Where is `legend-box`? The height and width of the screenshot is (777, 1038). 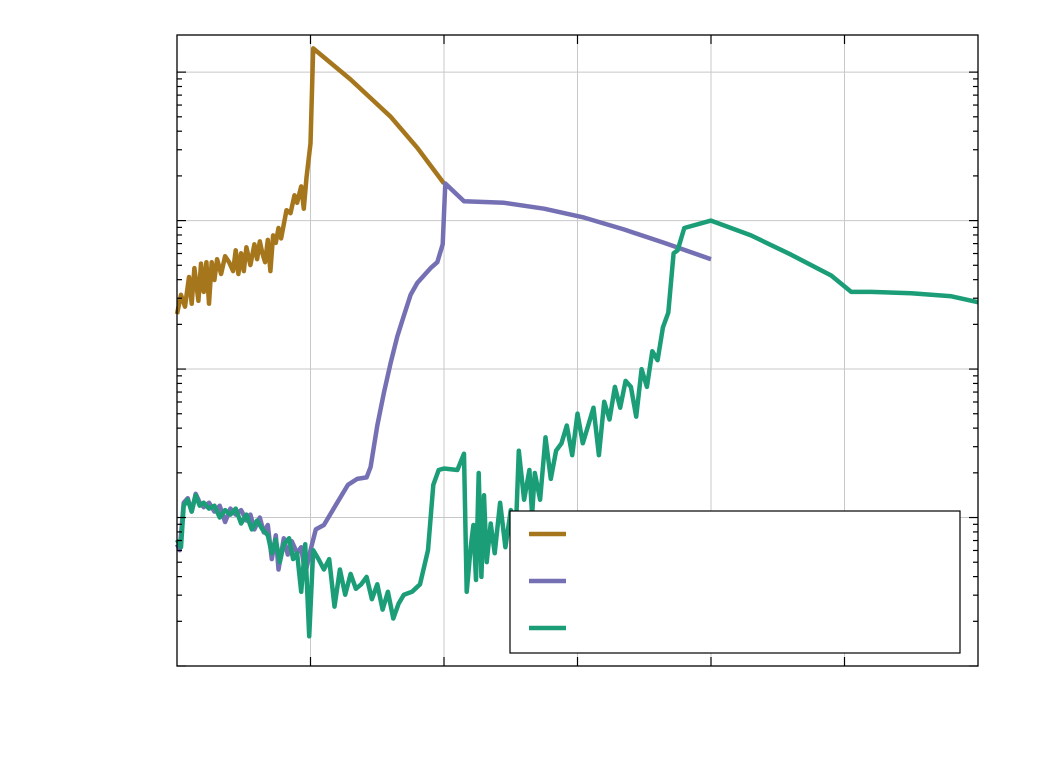
legend-box is located at coordinates (735, 582).